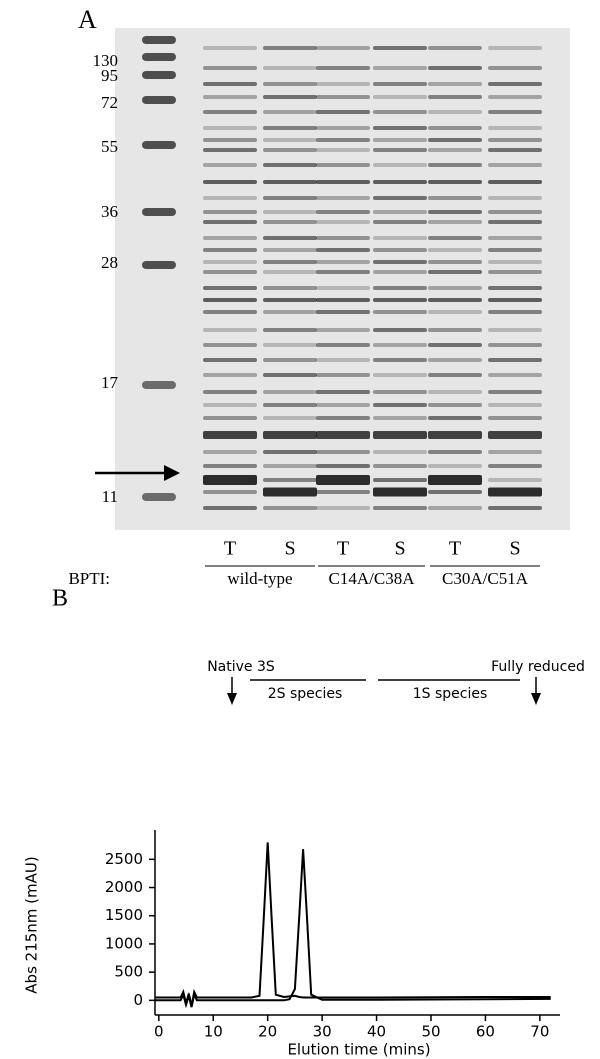 This screenshot has width=600, height=1059. I want to click on y-tick-label: 1500, so click(124, 915).